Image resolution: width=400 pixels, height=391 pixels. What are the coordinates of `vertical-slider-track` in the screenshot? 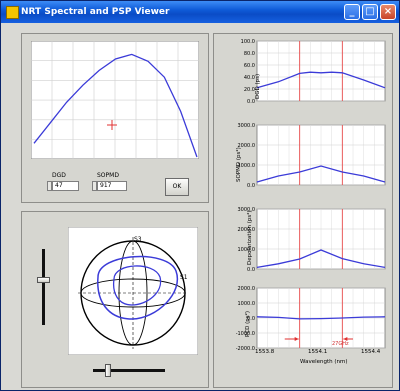 It's located at (43, 287).